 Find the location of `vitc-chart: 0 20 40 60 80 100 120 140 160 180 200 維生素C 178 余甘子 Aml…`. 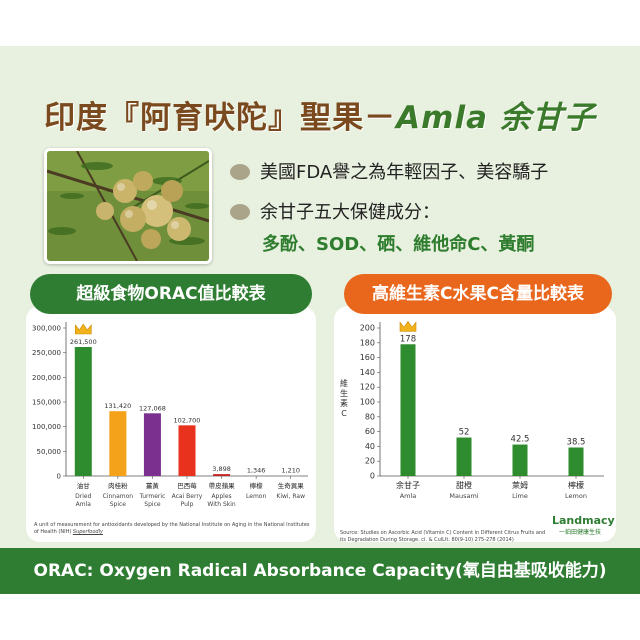

vitc-chart: 0 20 40 60 80 100 120 140 160 180 200 維生素C 178 余甘子 Aml… is located at coordinates (472, 410).